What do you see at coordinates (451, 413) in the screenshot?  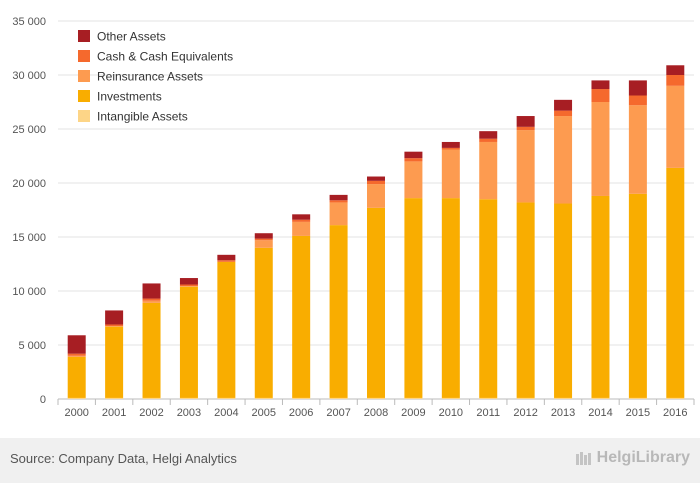 I see `x-tick-label: 2010` at bounding box center [451, 413].